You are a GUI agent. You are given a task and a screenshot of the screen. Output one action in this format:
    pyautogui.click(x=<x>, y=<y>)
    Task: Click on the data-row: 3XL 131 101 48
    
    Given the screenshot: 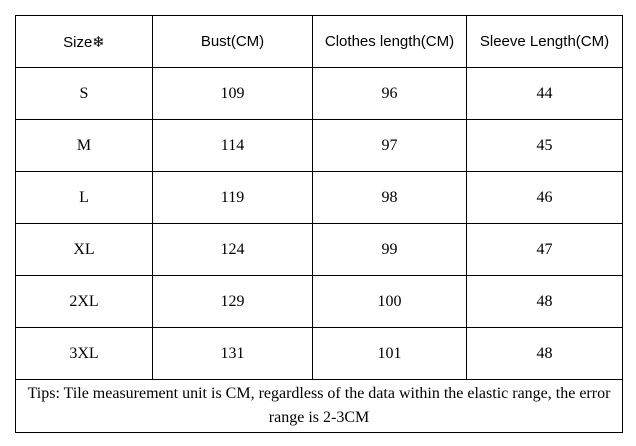 What is the action you would take?
    pyautogui.click(x=319, y=353)
    